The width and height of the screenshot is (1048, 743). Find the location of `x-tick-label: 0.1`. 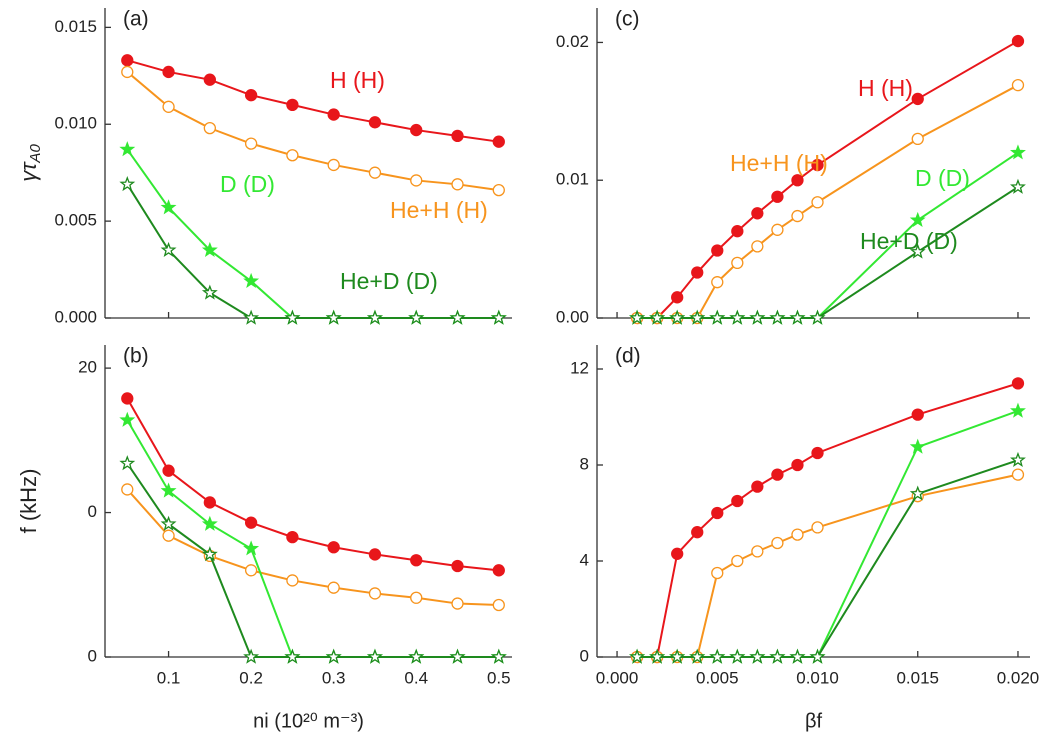

x-tick-label: 0.1 is located at coordinates (169, 677).